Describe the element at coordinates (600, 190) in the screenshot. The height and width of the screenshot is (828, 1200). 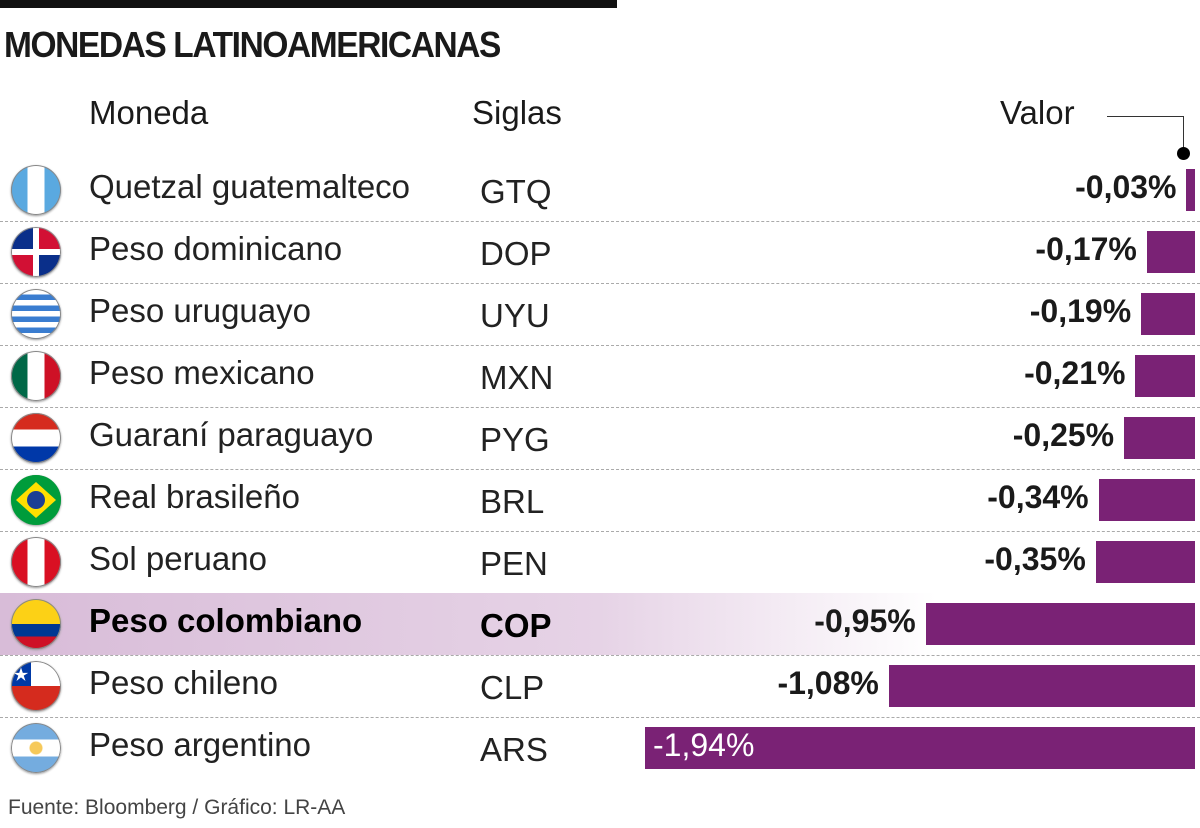
I see `table-row: Quetzal guatemalteco GTQ -0,03%` at that location.